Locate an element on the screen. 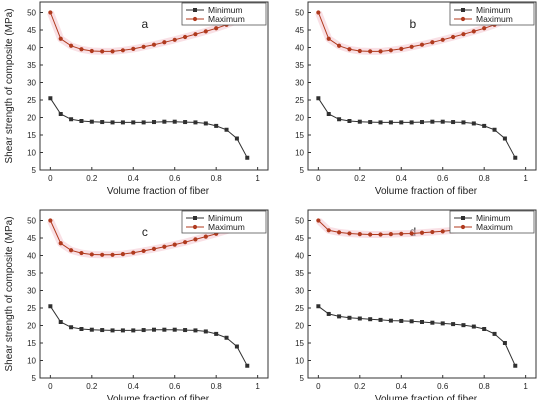 This screenshot has width=550, height=400. panel-letter: b is located at coordinates (413, 24).